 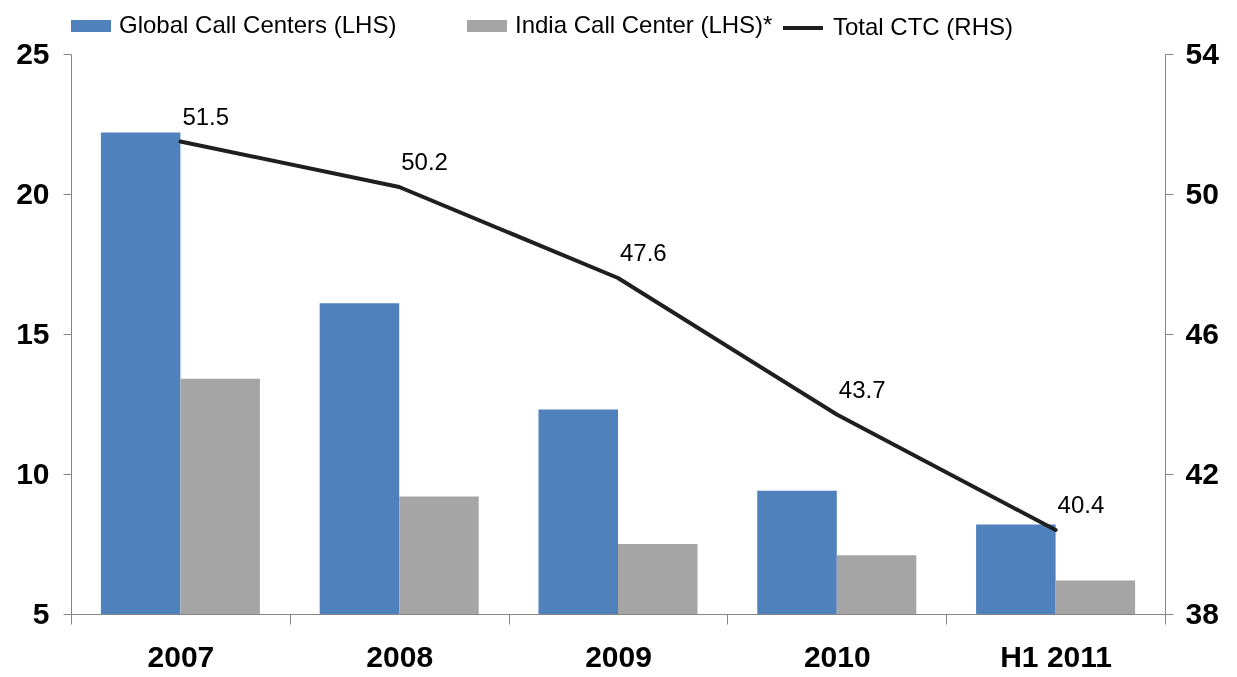 I want to click on x-tick-label: 2007, so click(x=181, y=656).